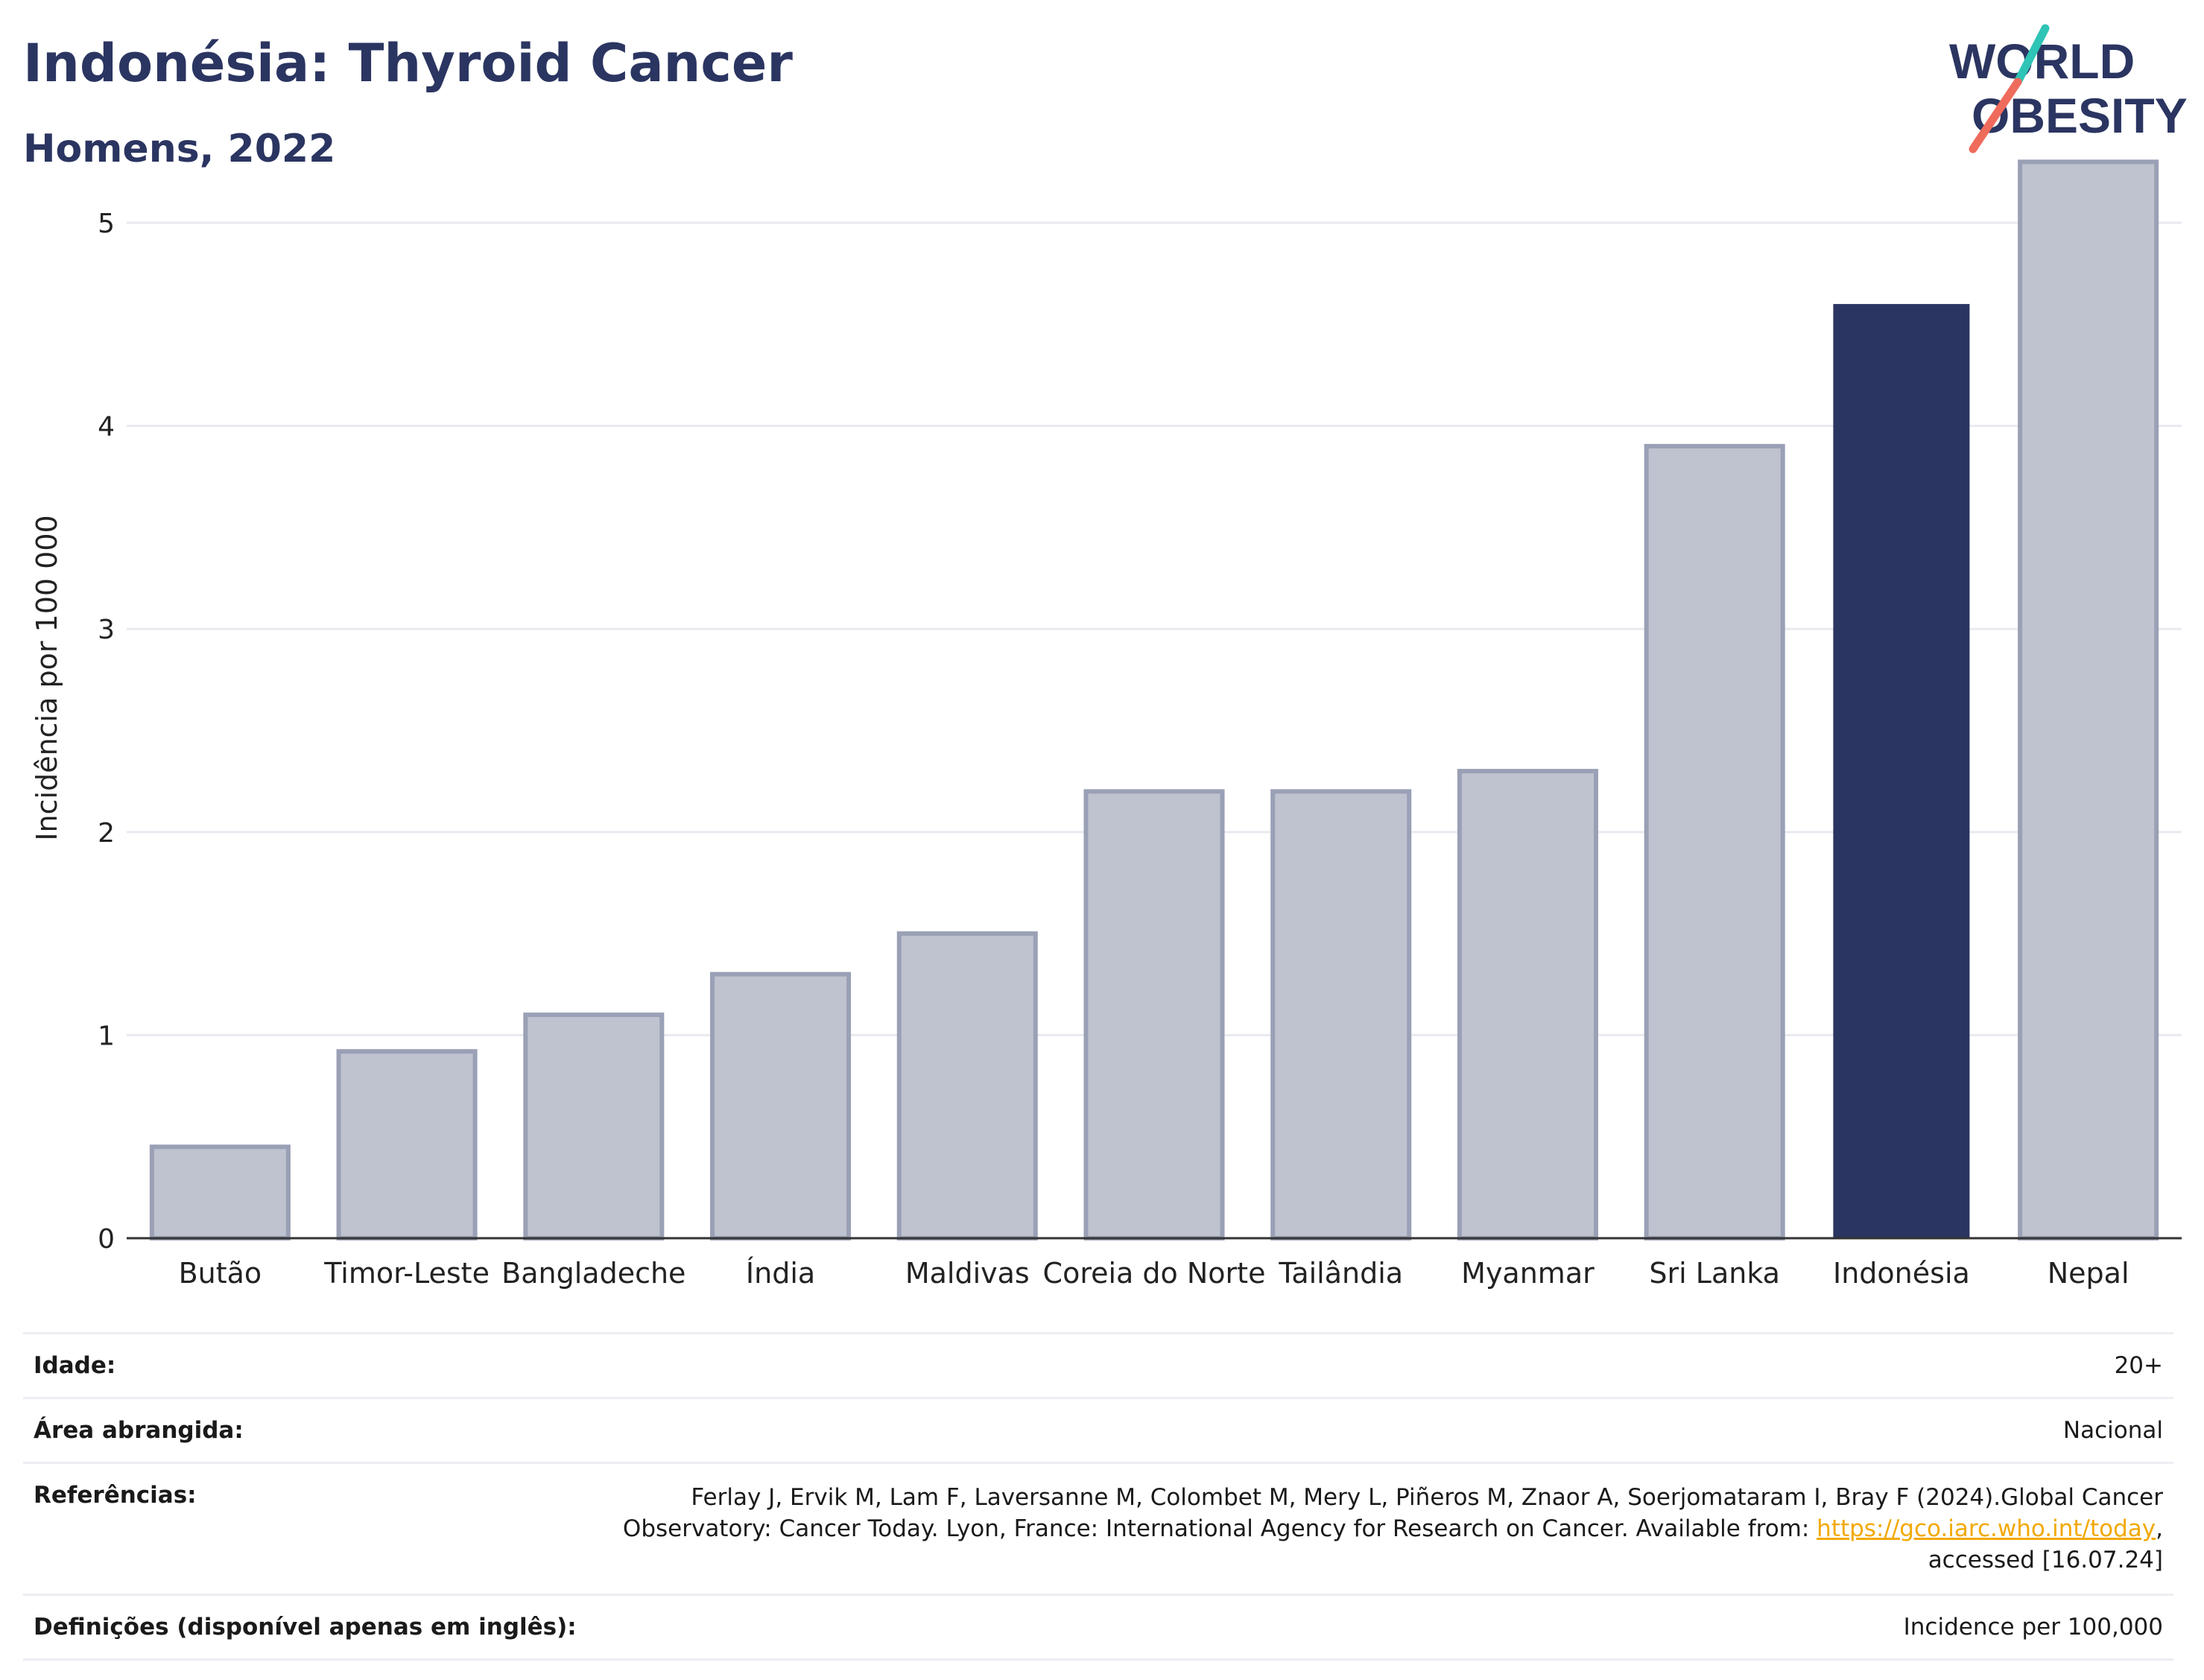 The width and height of the screenshot is (2204, 1680). I want to click on chart-title: Indonésia: Thyroid Cancer, so click(408, 63).